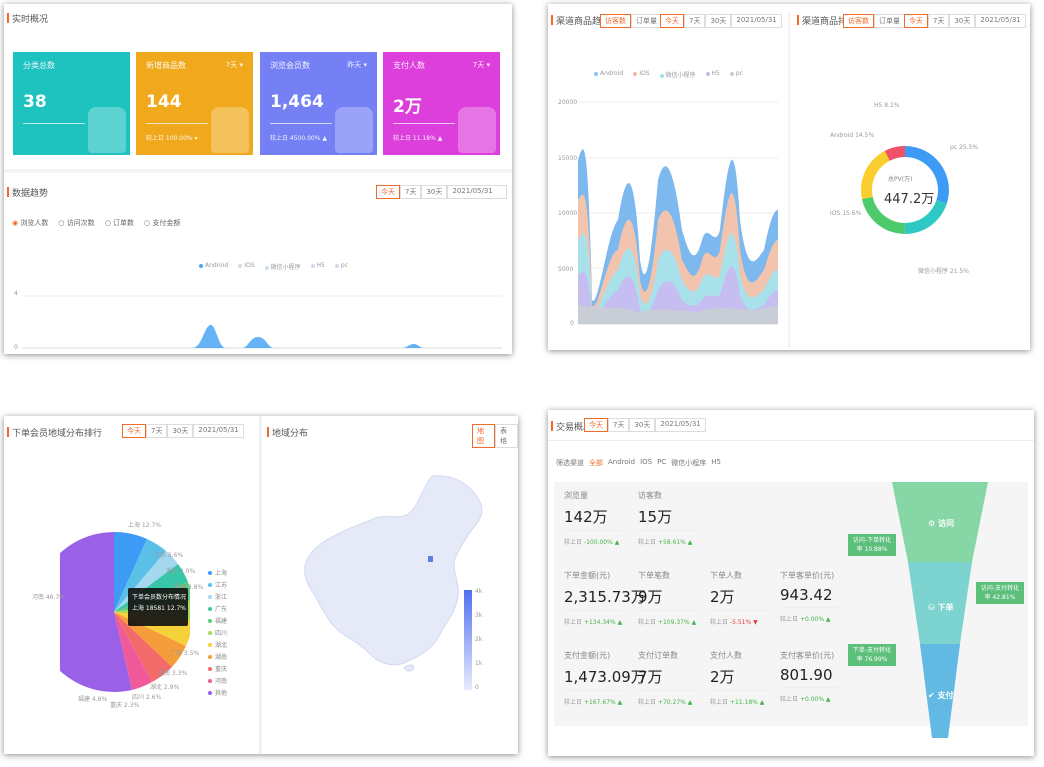  I want to click on region-legend: 上海 江苏 浙江 广东 福建 四川 湖北 湖南 重庆 河南 其他, so click(217, 634).